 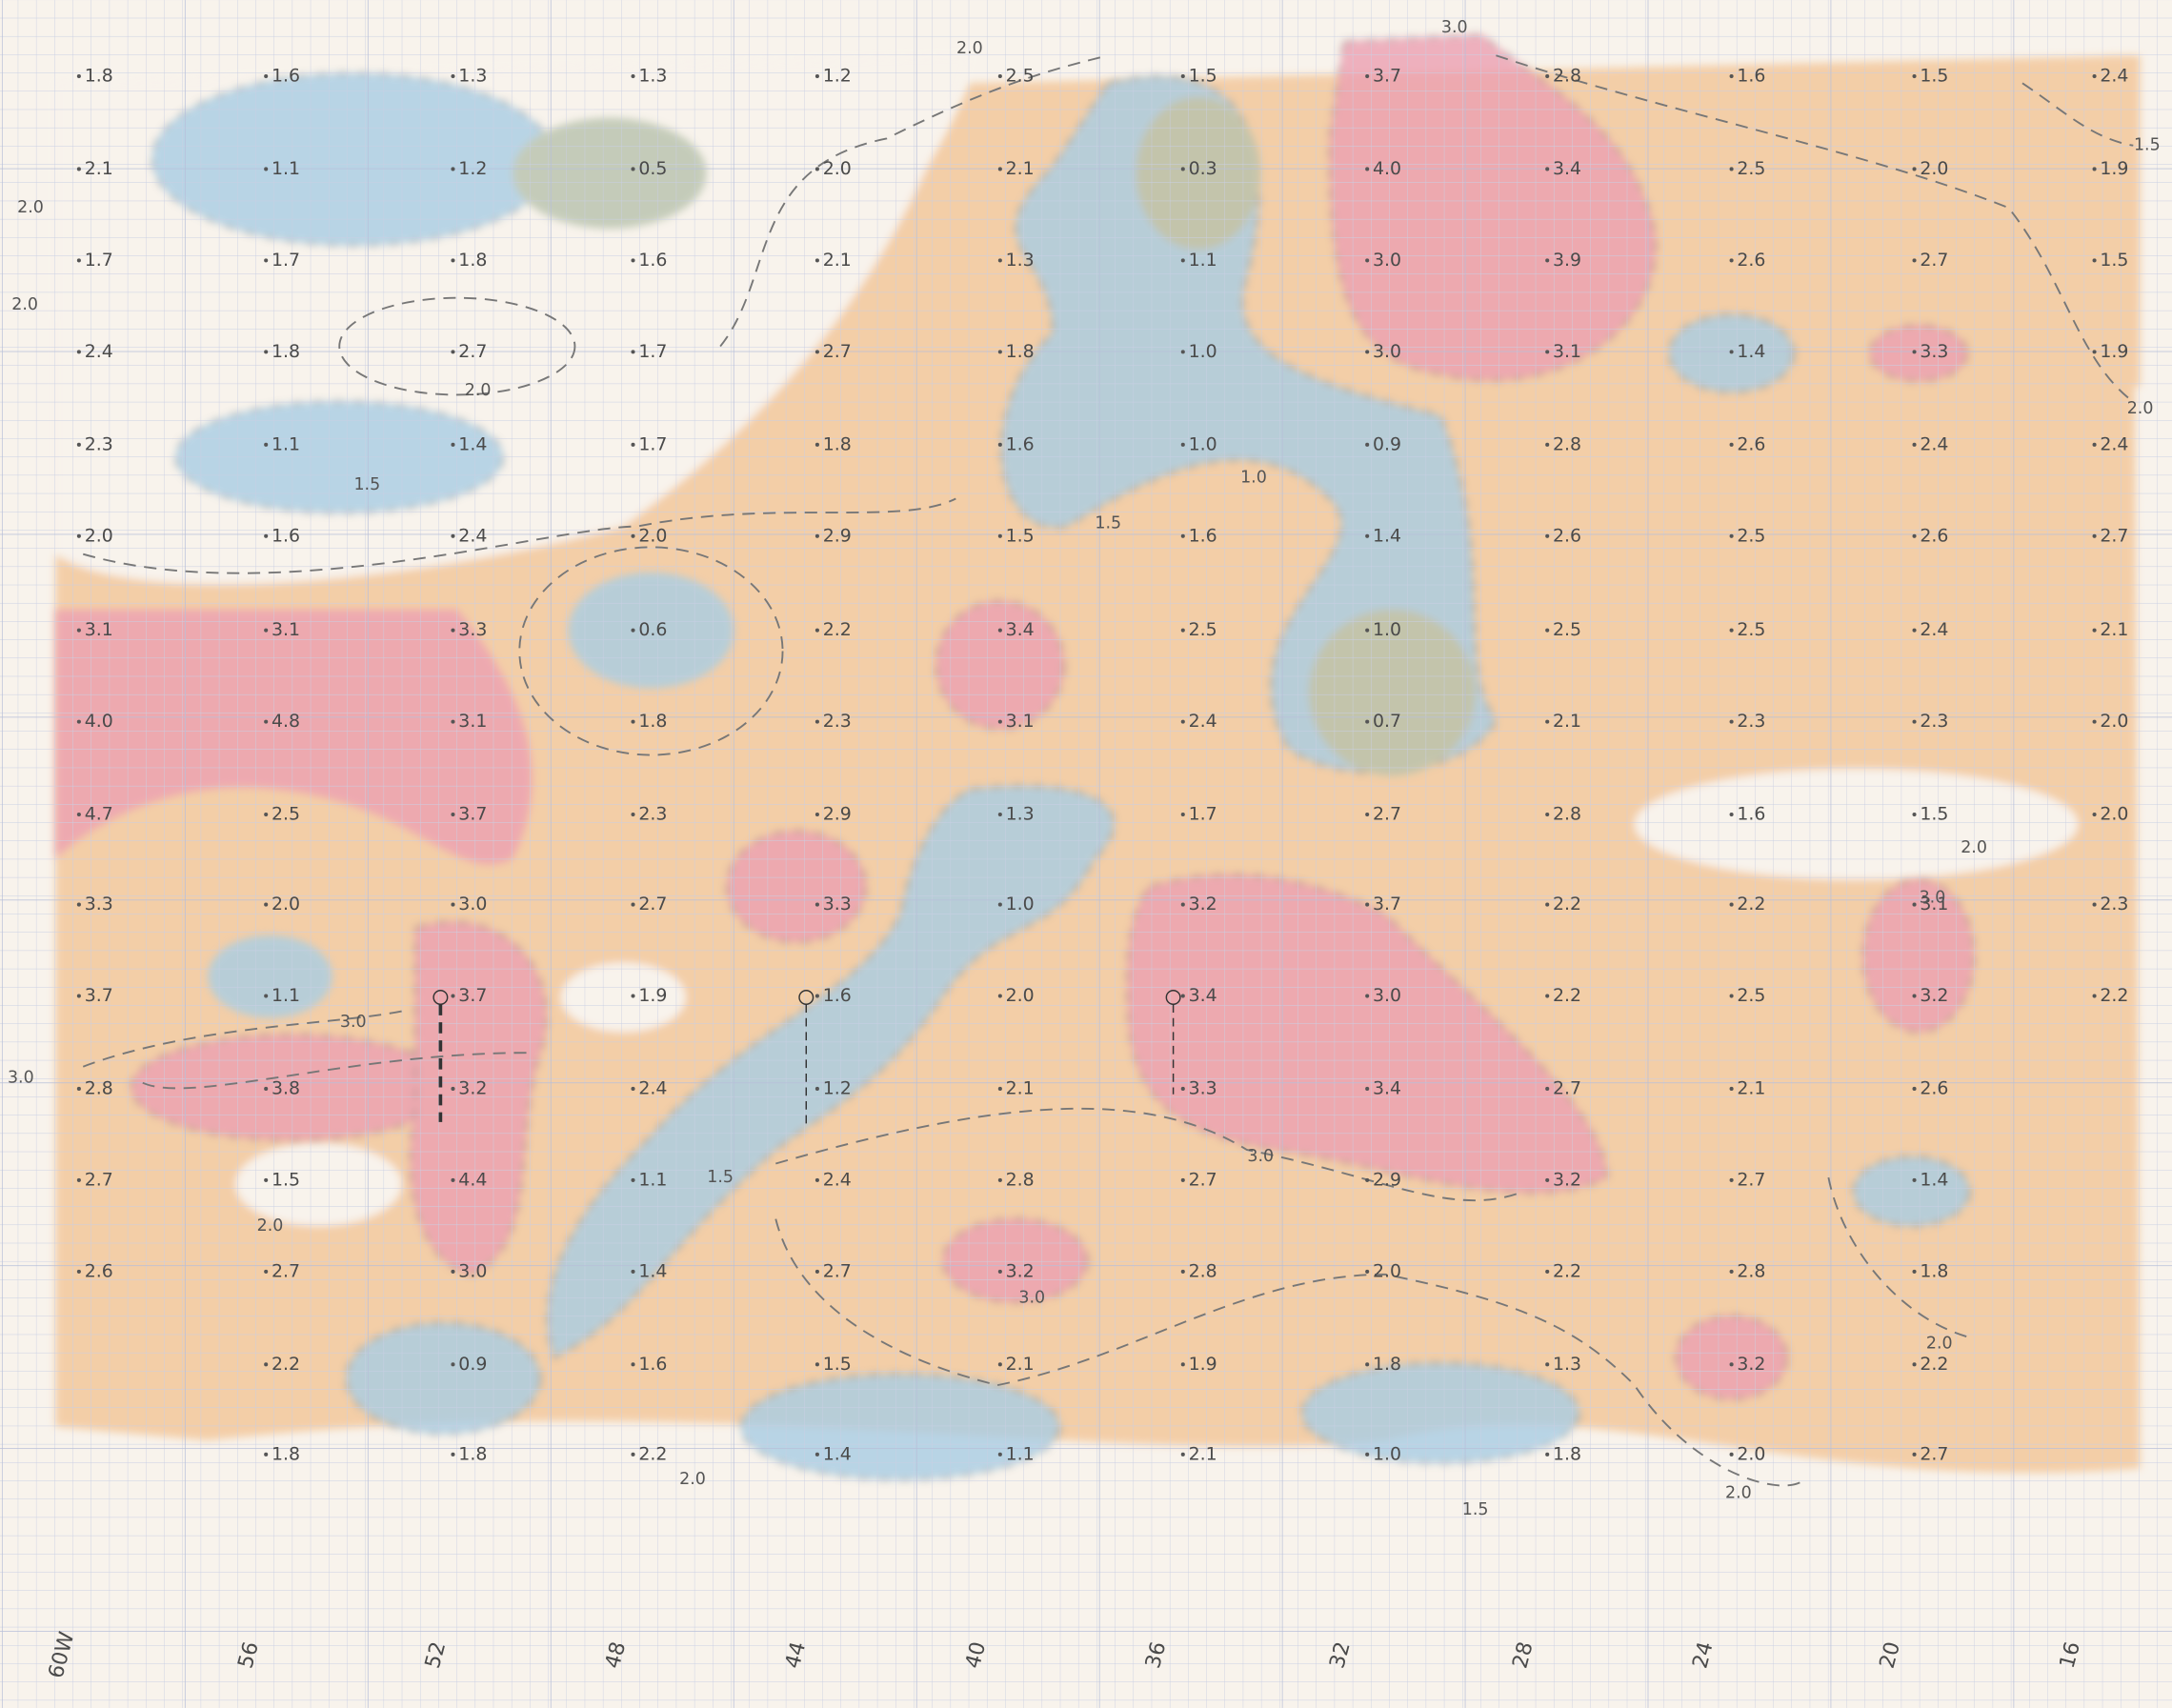 What do you see at coordinates (1567, 77) in the screenshot?
I see `value-label: 2.8` at bounding box center [1567, 77].